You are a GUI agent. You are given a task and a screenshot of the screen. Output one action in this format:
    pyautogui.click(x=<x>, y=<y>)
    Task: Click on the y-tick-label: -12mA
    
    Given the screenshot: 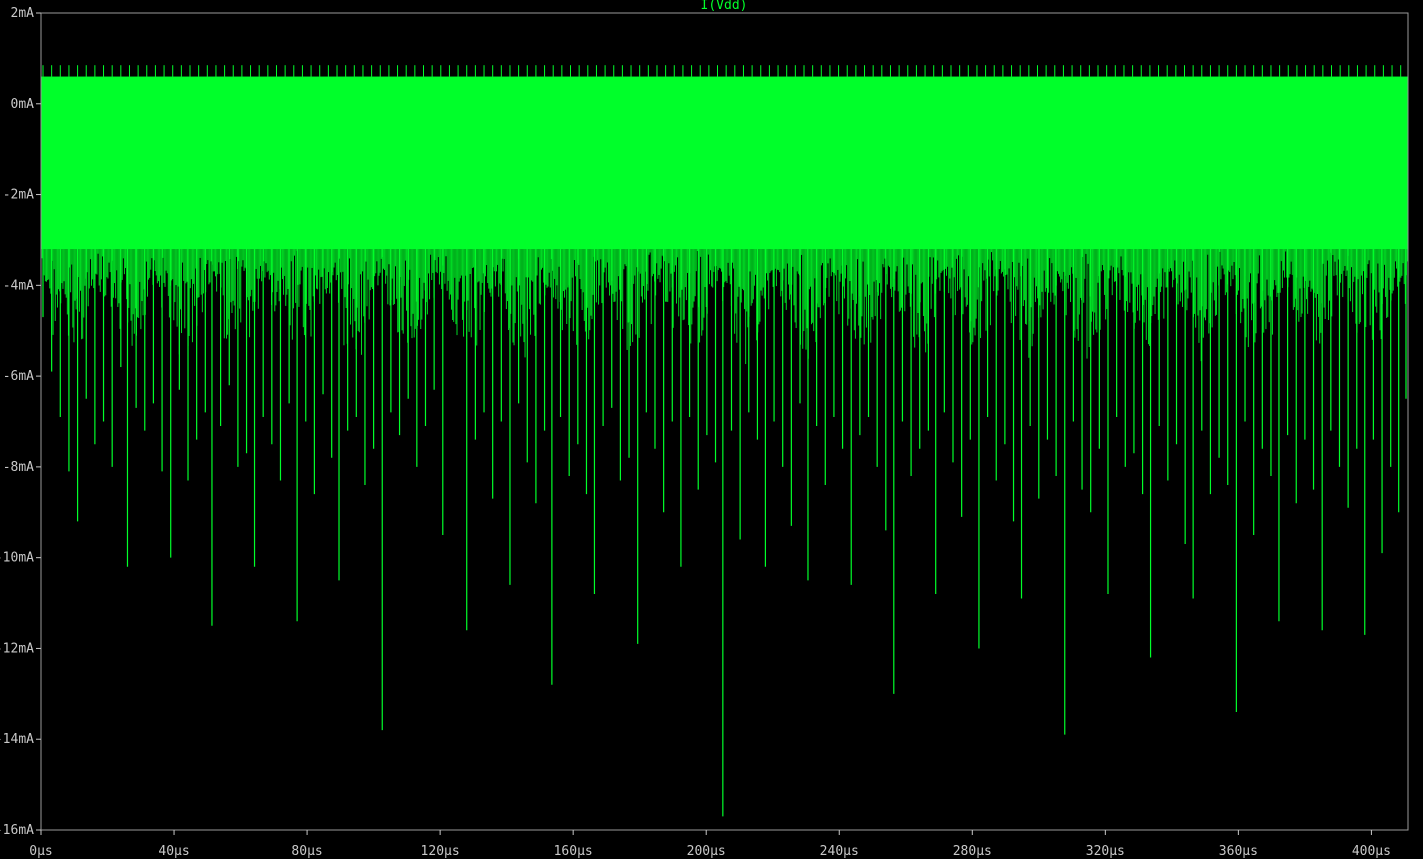 What is the action you would take?
    pyautogui.click(x=17, y=648)
    